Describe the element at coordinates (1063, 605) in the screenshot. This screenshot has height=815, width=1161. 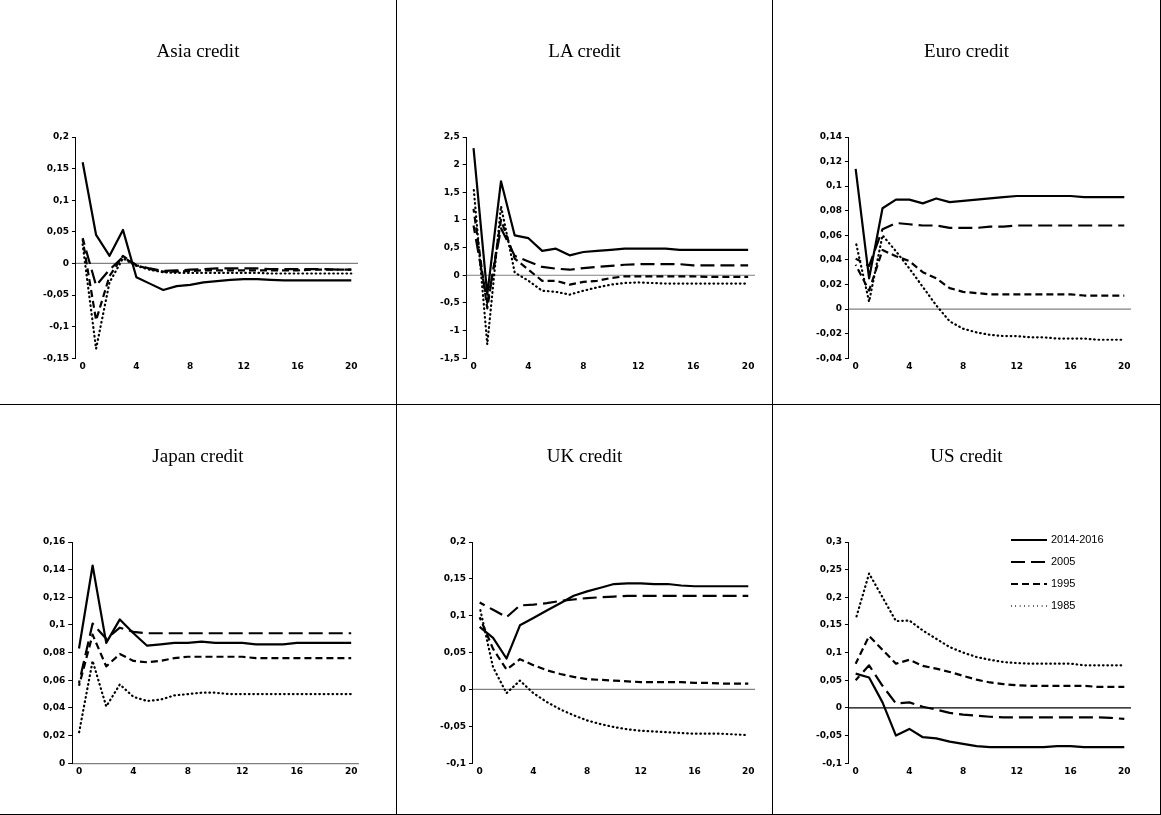
I see `legend-label: 1985` at that location.